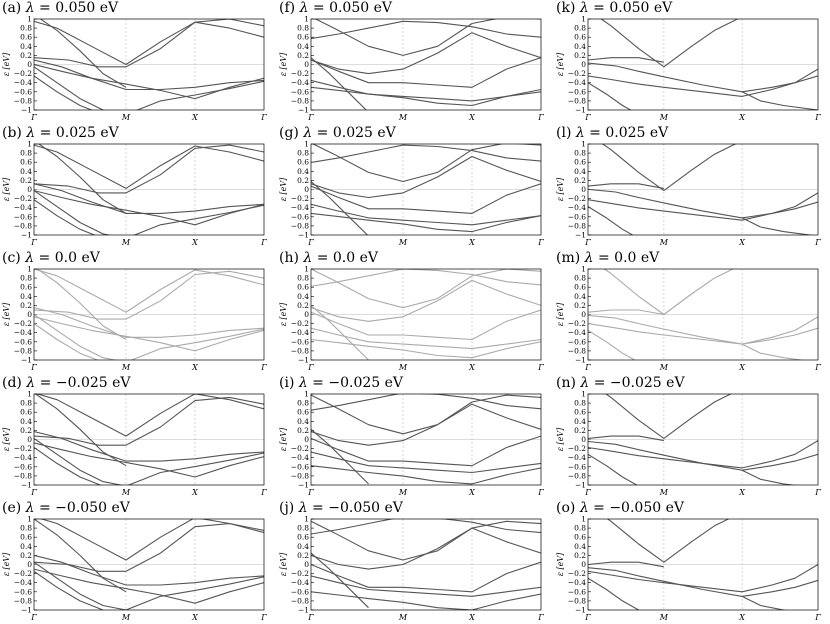 This screenshot has height=624, width=830. What do you see at coordinates (626, 258) in the screenshot?
I see `lambda-value: = 0.0 eV` at bounding box center [626, 258].